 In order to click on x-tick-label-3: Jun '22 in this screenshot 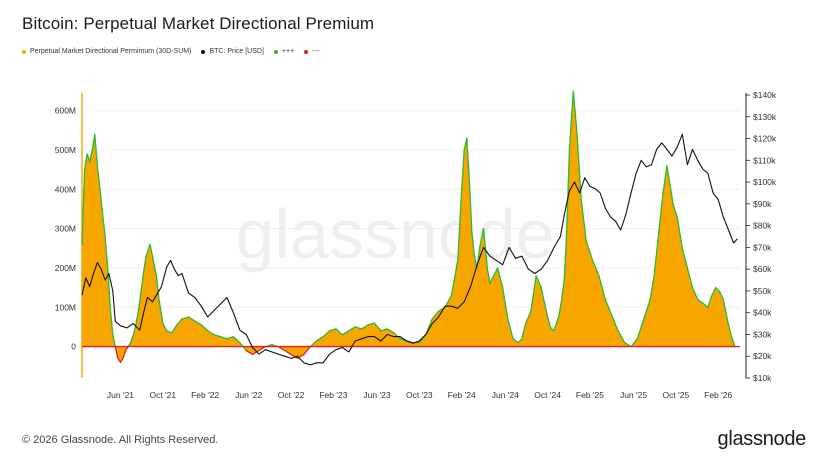, I will do `click(248, 395)`.